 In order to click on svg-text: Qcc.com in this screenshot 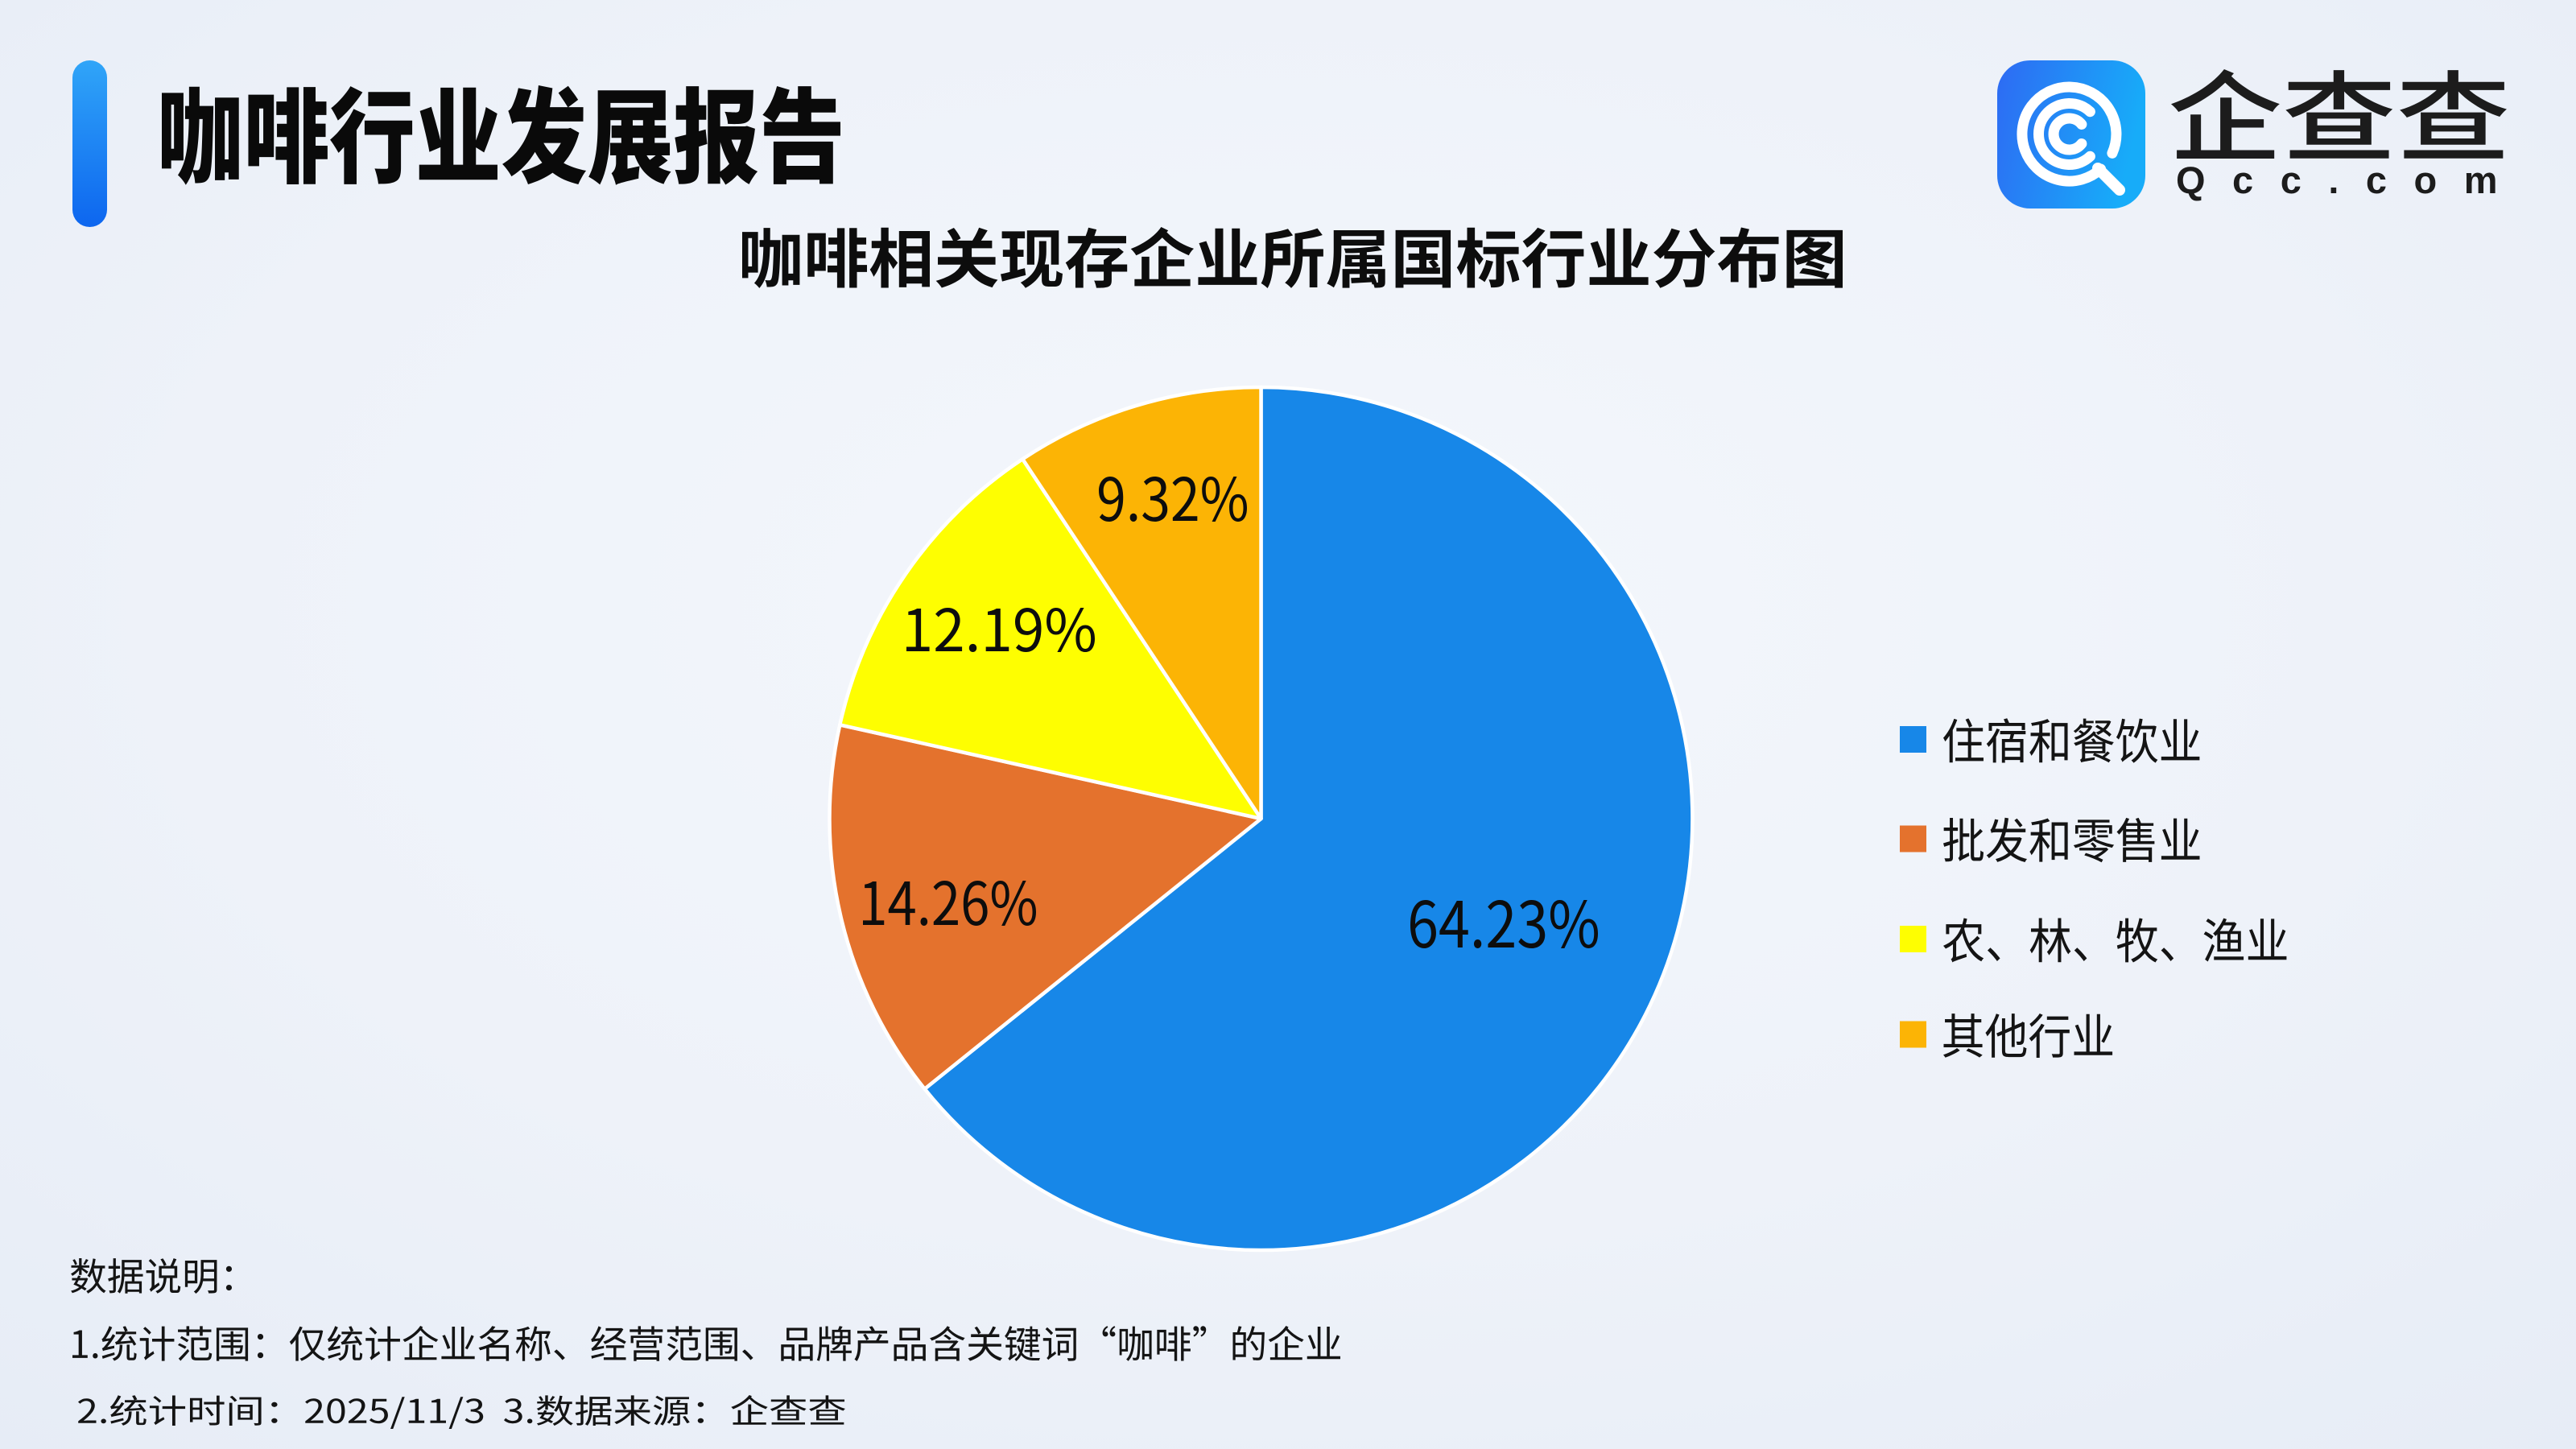, I will do `click(2350, 180)`.